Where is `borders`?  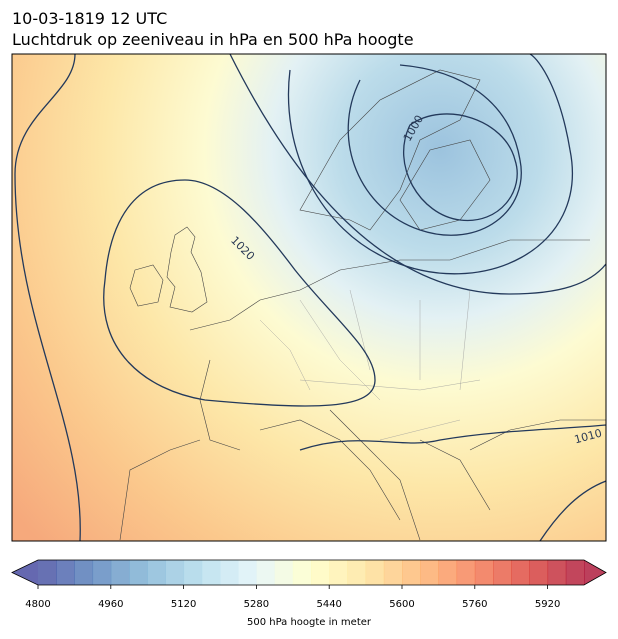 borders is located at coordinates (370, 365).